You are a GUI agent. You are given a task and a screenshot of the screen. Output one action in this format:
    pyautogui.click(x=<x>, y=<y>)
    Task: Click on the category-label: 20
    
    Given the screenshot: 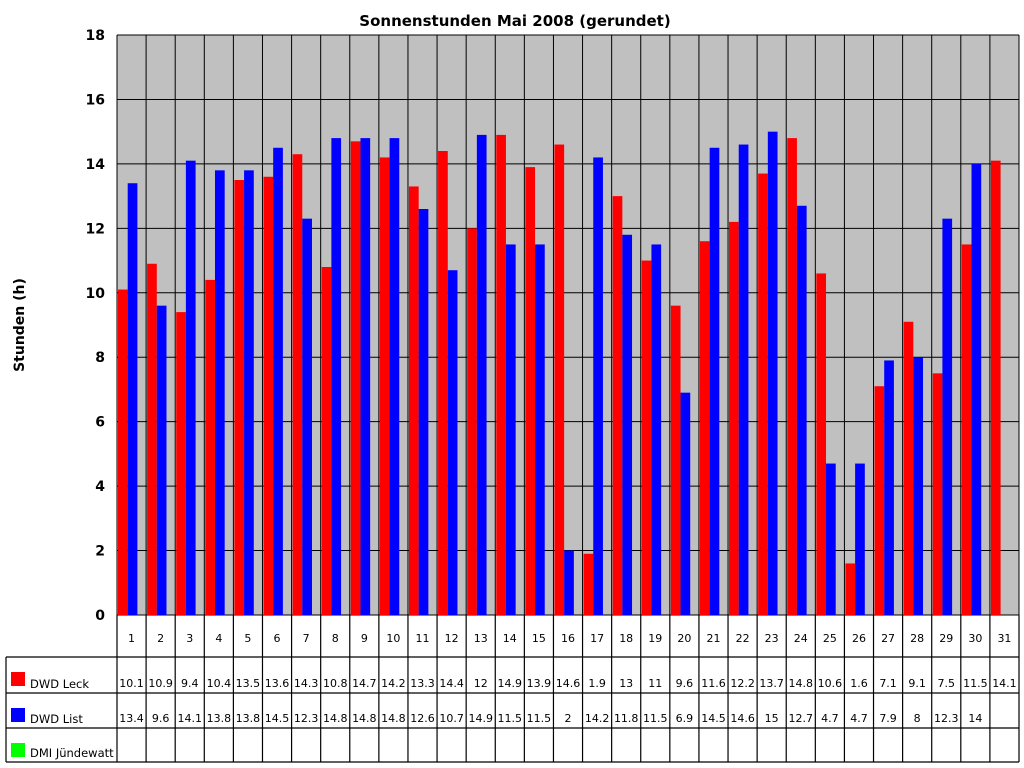 What is the action you would take?
    pyautogui.click(x=684, y=638)
    